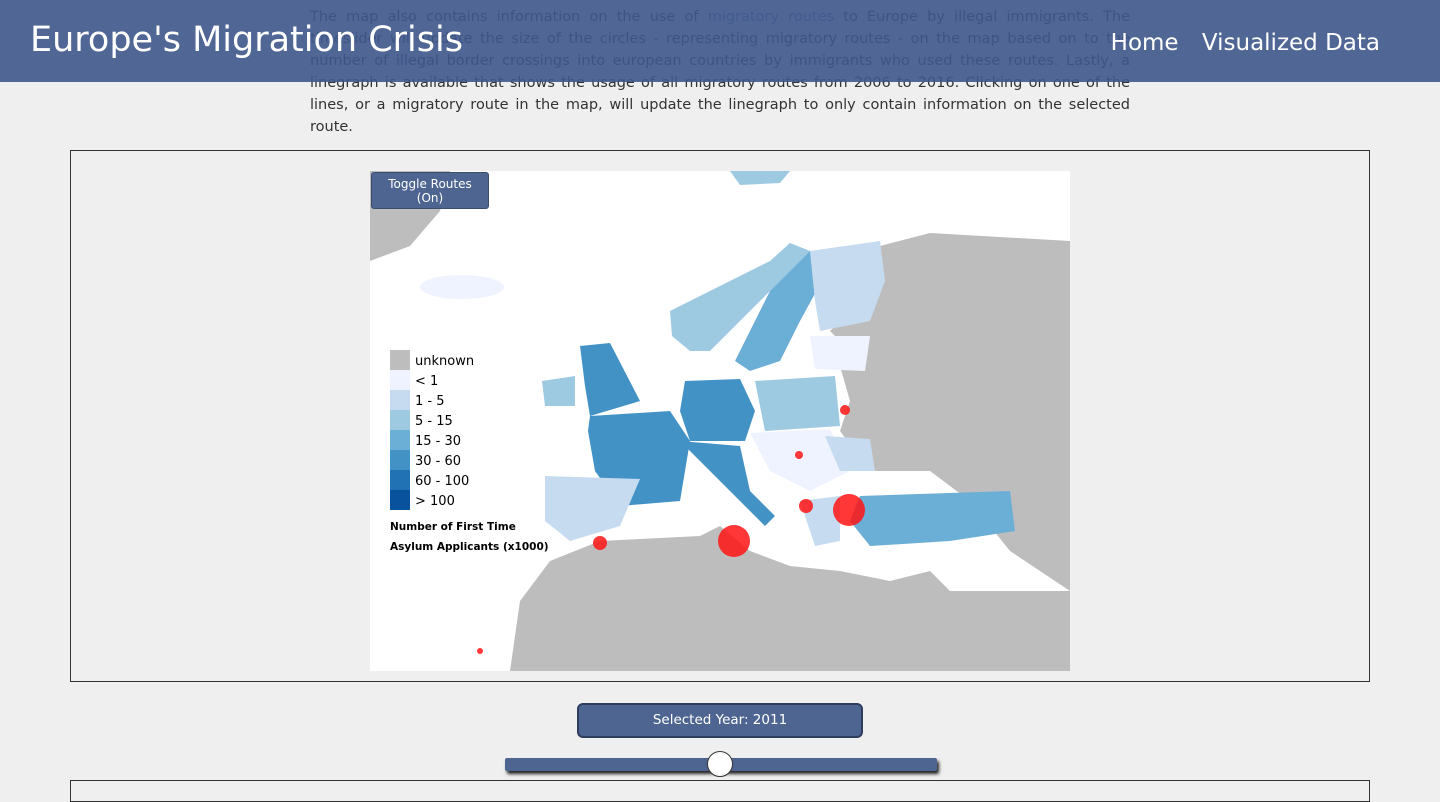  Describe the element at coordinates (438, 441) in the screenshot. I see `legend-label: 15 - 30` at that location.